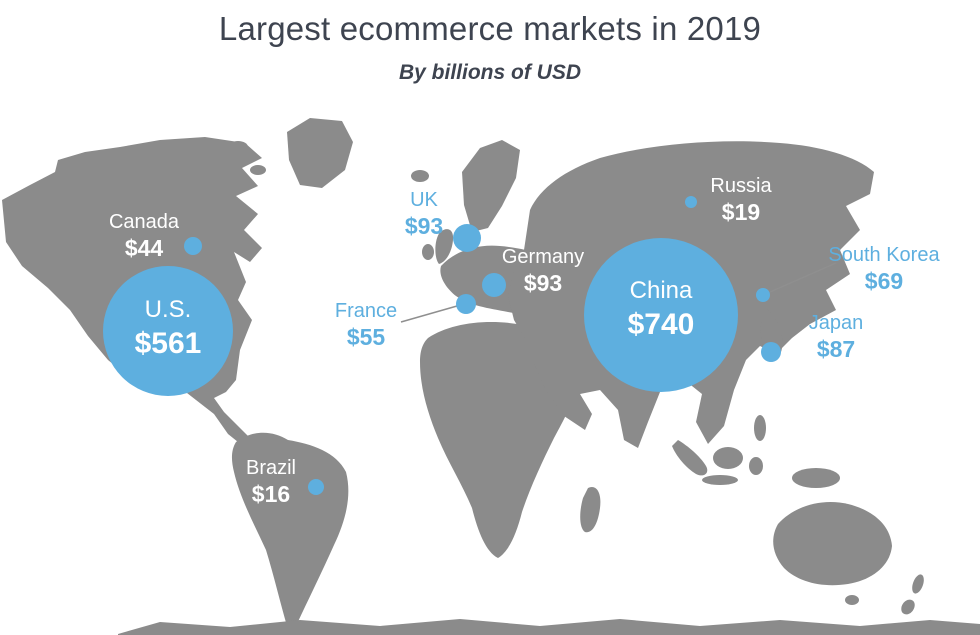  I want to click on bubble-marker-u-s, so click(168, 331).